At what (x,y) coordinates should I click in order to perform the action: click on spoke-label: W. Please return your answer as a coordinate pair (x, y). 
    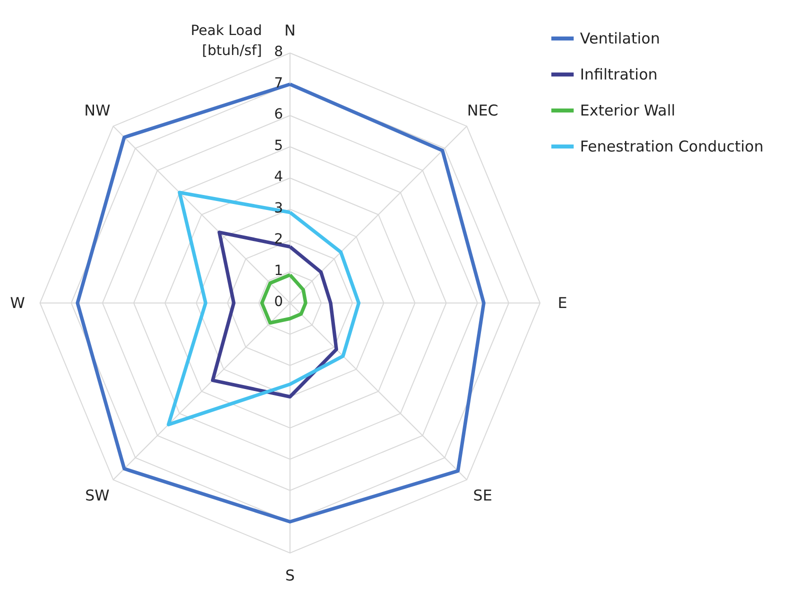
    Looking at the image, I should click on (18, 303).